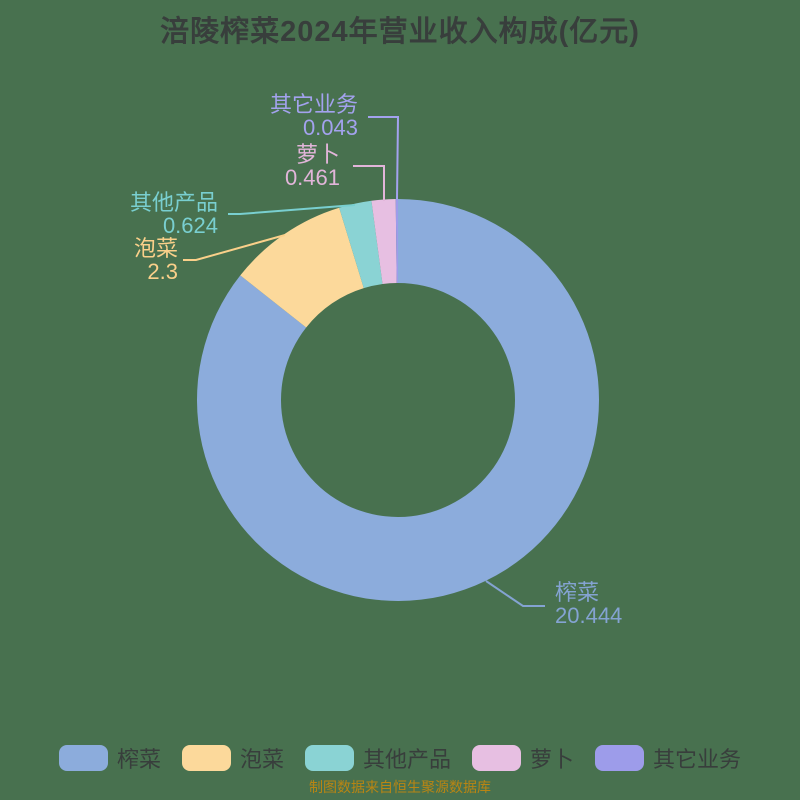 The image size is (800, 800). I want to click on callout-label-1: 榨菜 20.444, so click(588, 604).